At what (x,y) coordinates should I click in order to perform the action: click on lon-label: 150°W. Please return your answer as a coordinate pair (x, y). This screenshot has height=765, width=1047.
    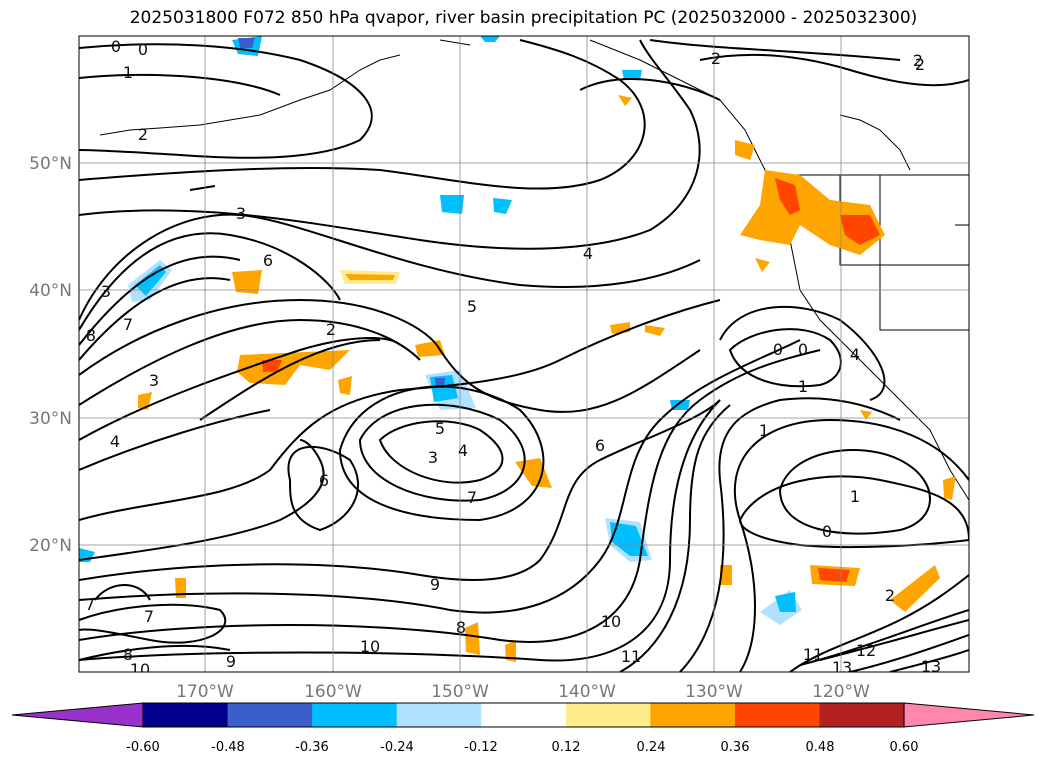
    Looking at the image, I should click on (460, 692).